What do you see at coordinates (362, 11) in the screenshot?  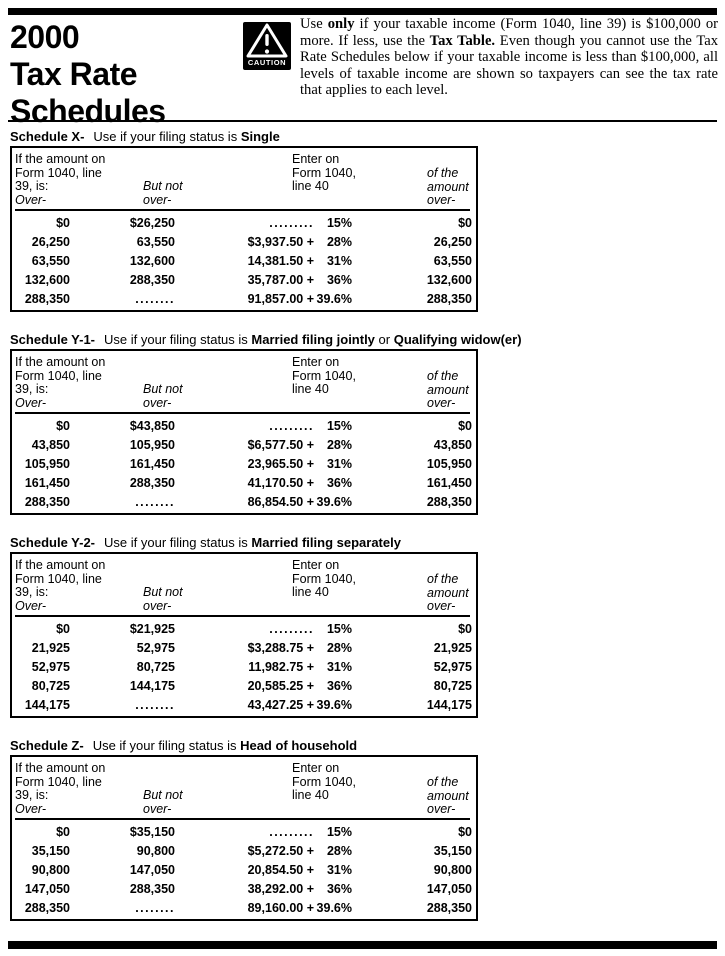 I see `top-rule-bar` at bounding box center [362, 11].